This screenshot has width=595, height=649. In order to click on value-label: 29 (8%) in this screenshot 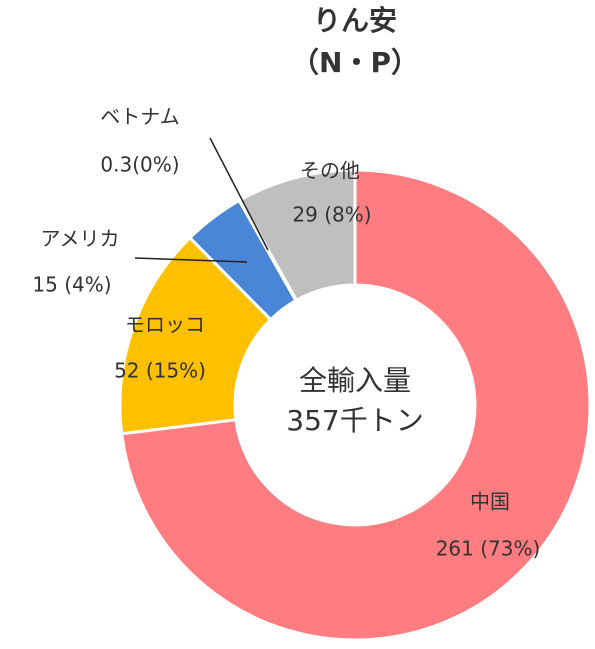, I will do `click(331, 215)`.